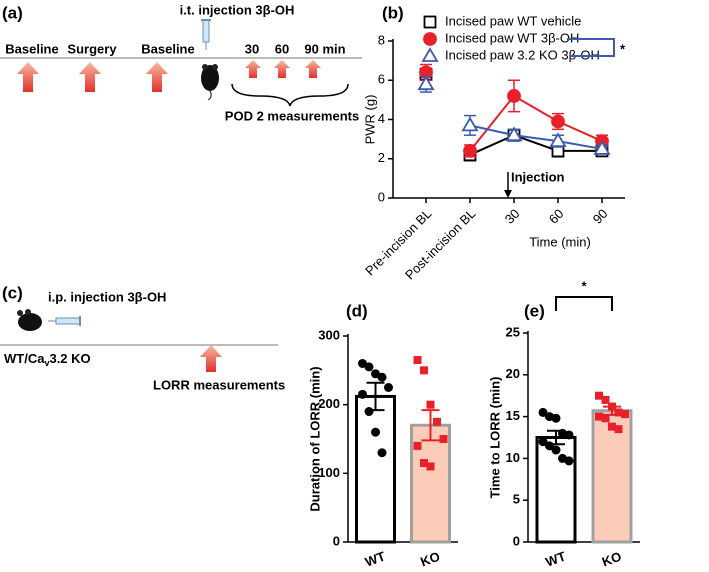 This screenshot has width=709, height=572. Describe the element at coordinates (357, 310) in the screenshot. I see `panel-label: (d)` at that location.